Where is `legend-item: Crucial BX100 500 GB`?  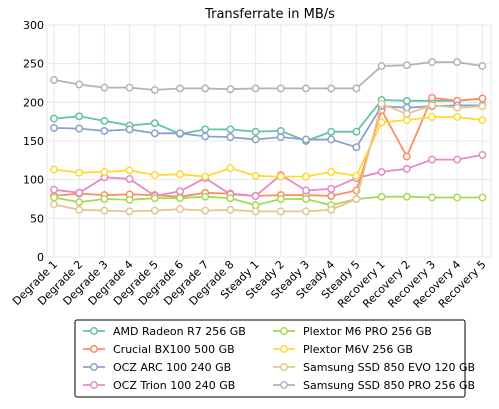
legend-item: Crucial BX100 500 GB is located at coordinates (159, 349).